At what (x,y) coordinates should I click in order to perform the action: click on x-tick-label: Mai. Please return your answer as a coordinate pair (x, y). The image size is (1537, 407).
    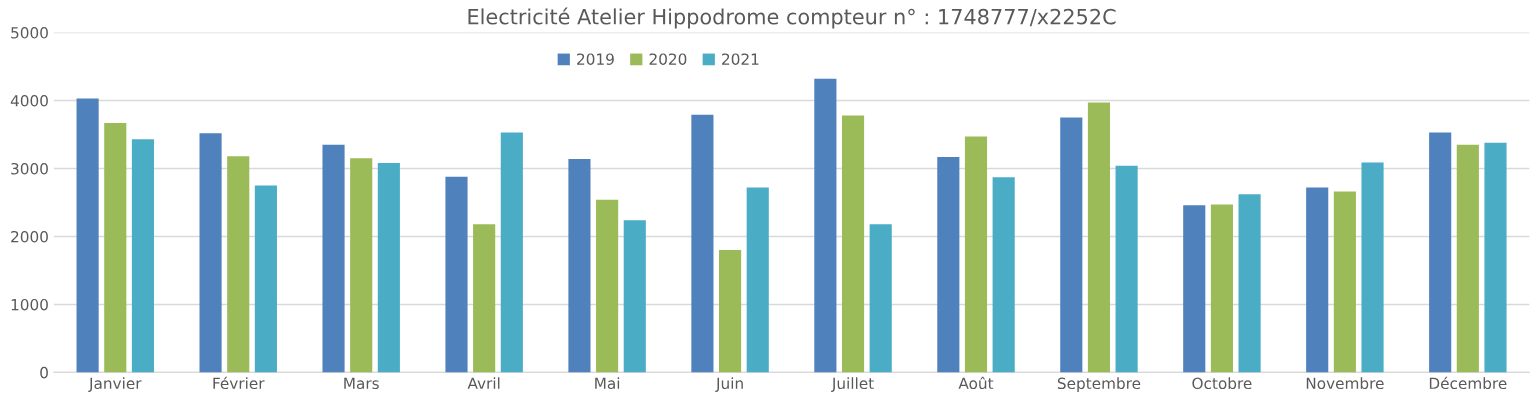
    Looking at the image, I should click on (607, 383).